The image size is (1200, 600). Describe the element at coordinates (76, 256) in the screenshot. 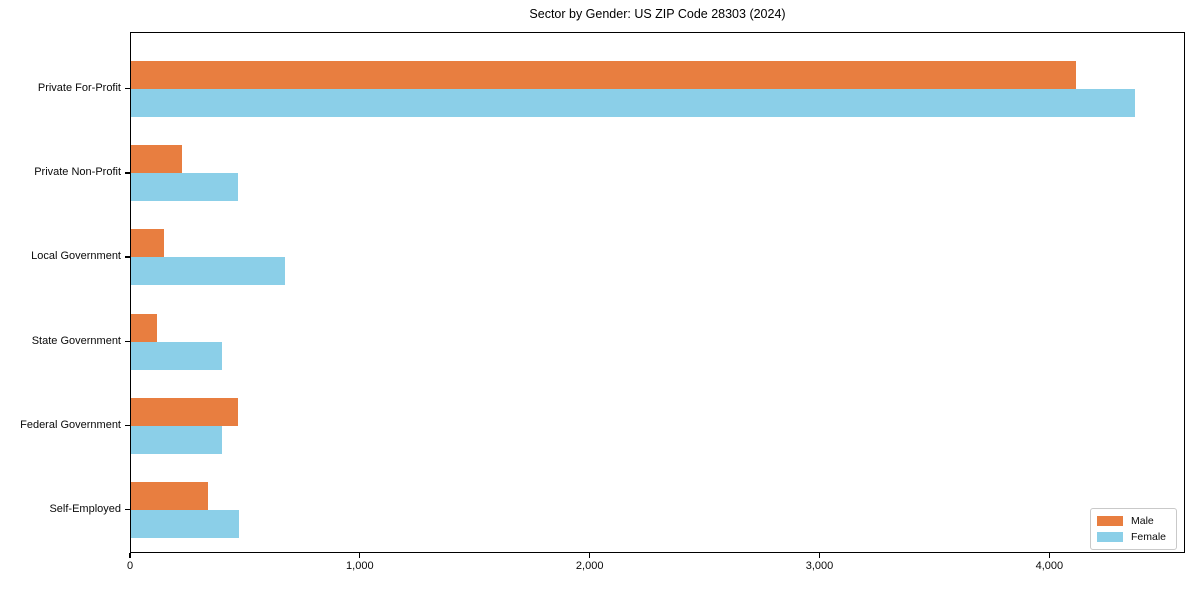

I see `y-tick-label-2: Local Government` at that location.